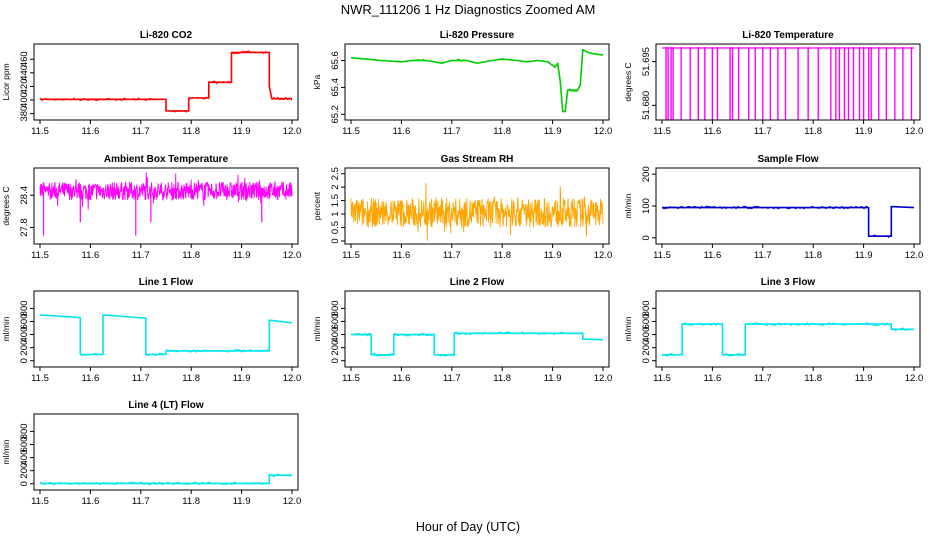  Describe the element at coordinates (788, 35) in the screenshot. I see `panel-title: Li-820 Temperature` at that location.